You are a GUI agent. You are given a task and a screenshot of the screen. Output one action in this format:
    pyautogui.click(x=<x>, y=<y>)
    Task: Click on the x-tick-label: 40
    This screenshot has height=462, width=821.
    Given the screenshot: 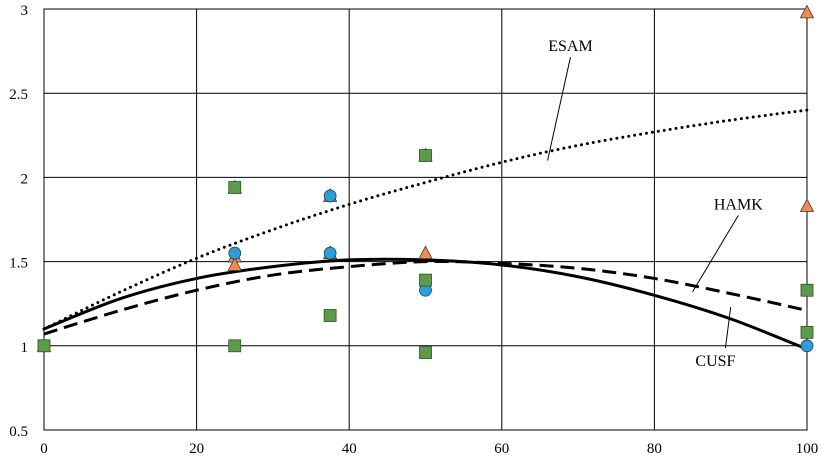 What is the action you would take?
    pyautogui.click(x=349, y=449)
    